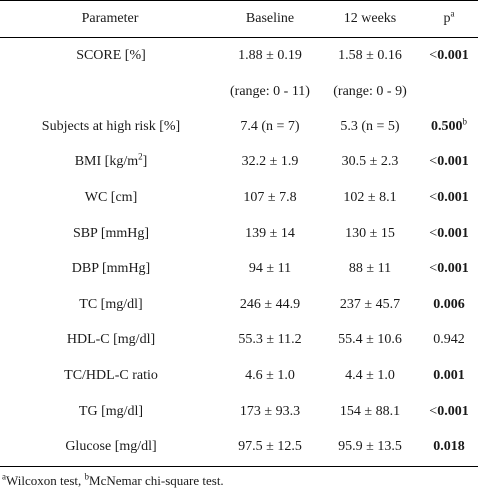 The image size is (478, 494). Describe the element at coordinates (449, 91) in the screenshot. I see `cell-p-value` at that location.